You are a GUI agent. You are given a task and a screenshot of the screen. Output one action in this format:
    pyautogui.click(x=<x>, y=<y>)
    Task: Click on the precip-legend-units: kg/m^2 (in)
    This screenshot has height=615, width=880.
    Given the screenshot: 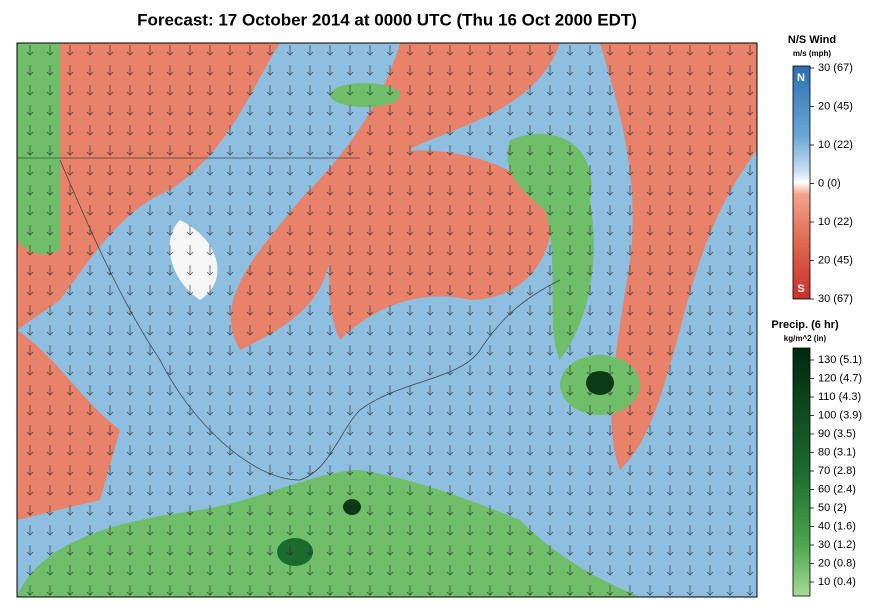 What is the action you would take?
    pyautogui.click(x=805, y=338)
    